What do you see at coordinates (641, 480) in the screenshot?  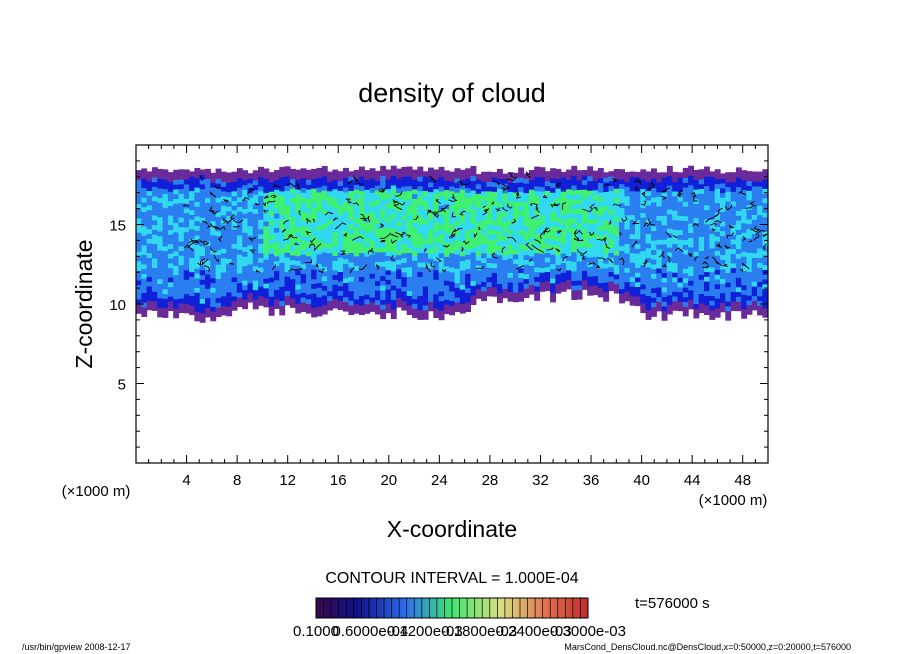 I see `x-tick-label: 40` at bounding box center [641, 480].